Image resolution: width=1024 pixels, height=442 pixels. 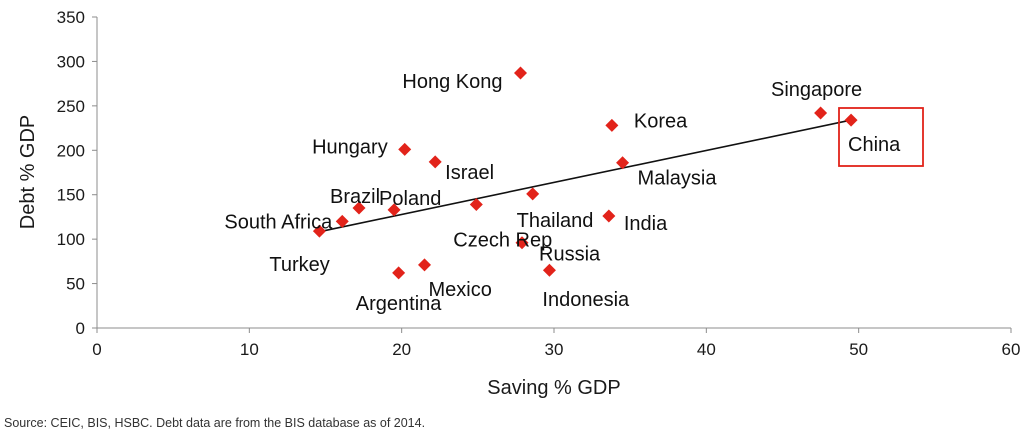 What do you see at coordinates (555, 221) in the screenshot?
I see `label-thailand: Thailand` at bounding box center [555, 221].